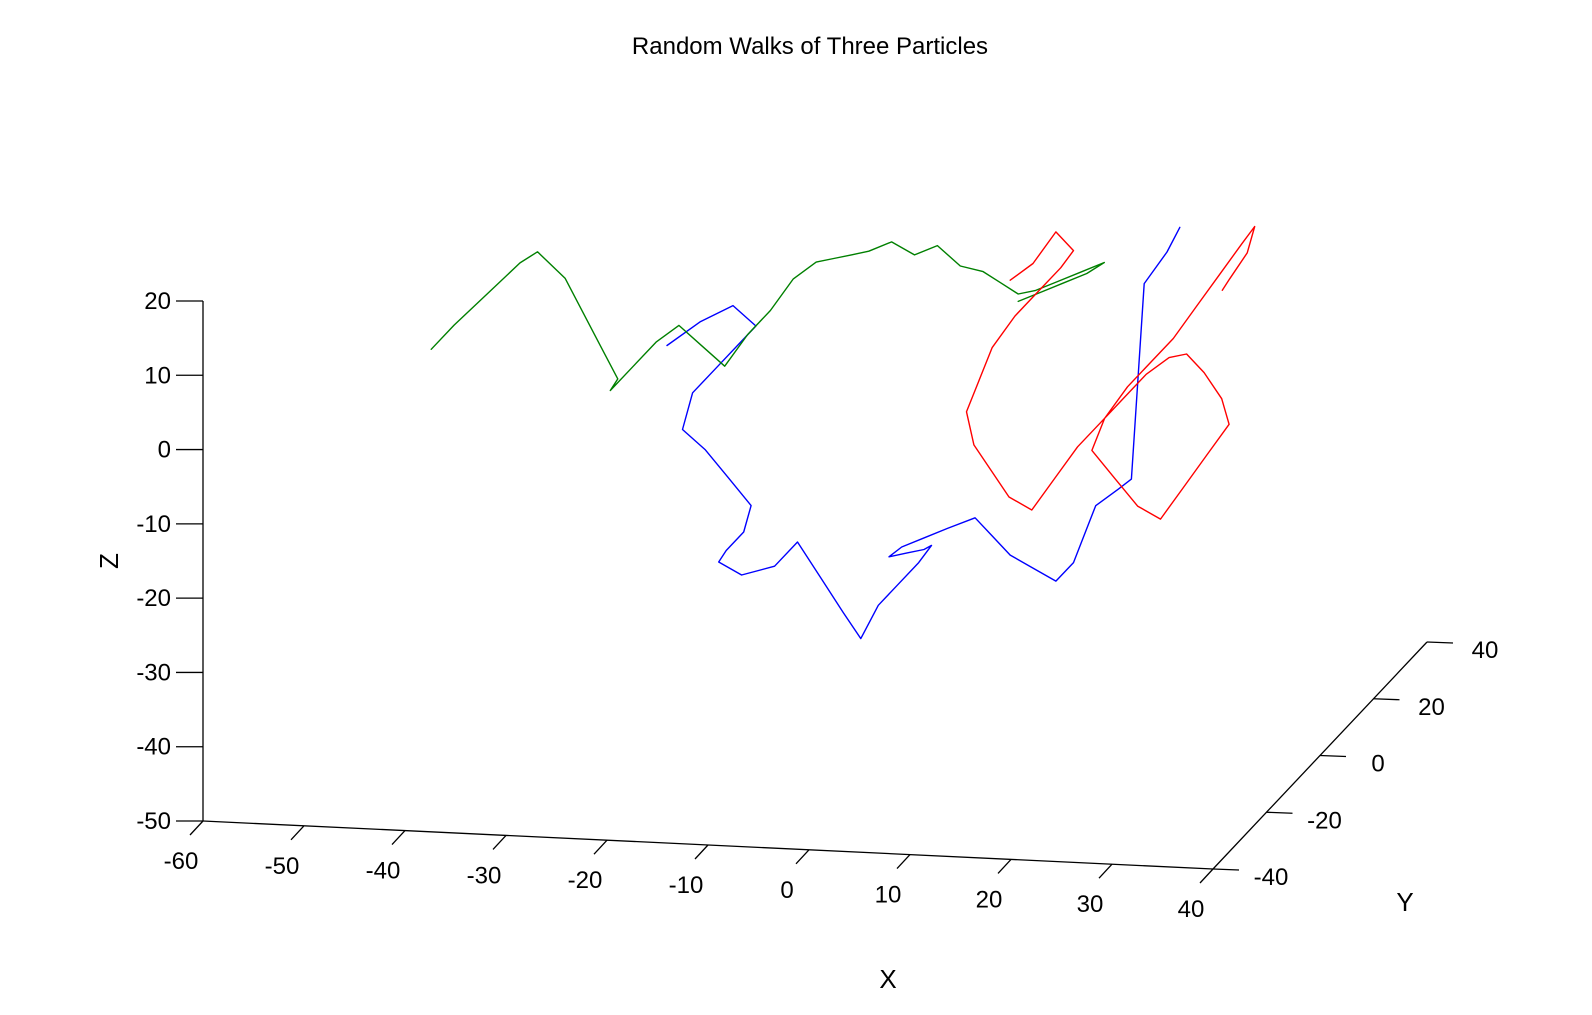  What do you see at coordinates (164, 450) in the screenshot?
I see `z-tick-label: 0` at bounding box center [164, 450].